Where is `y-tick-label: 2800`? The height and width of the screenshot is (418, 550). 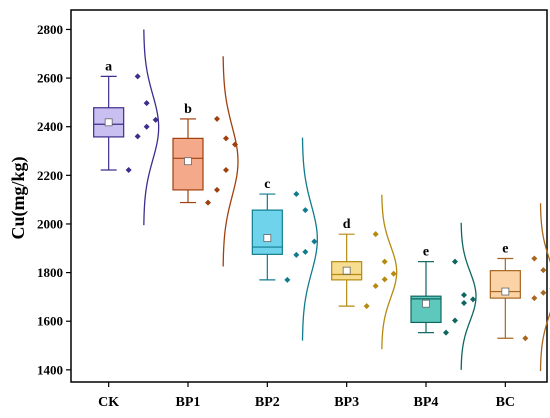 y-tick-label: 2800 is located at coordinates (50, 29).